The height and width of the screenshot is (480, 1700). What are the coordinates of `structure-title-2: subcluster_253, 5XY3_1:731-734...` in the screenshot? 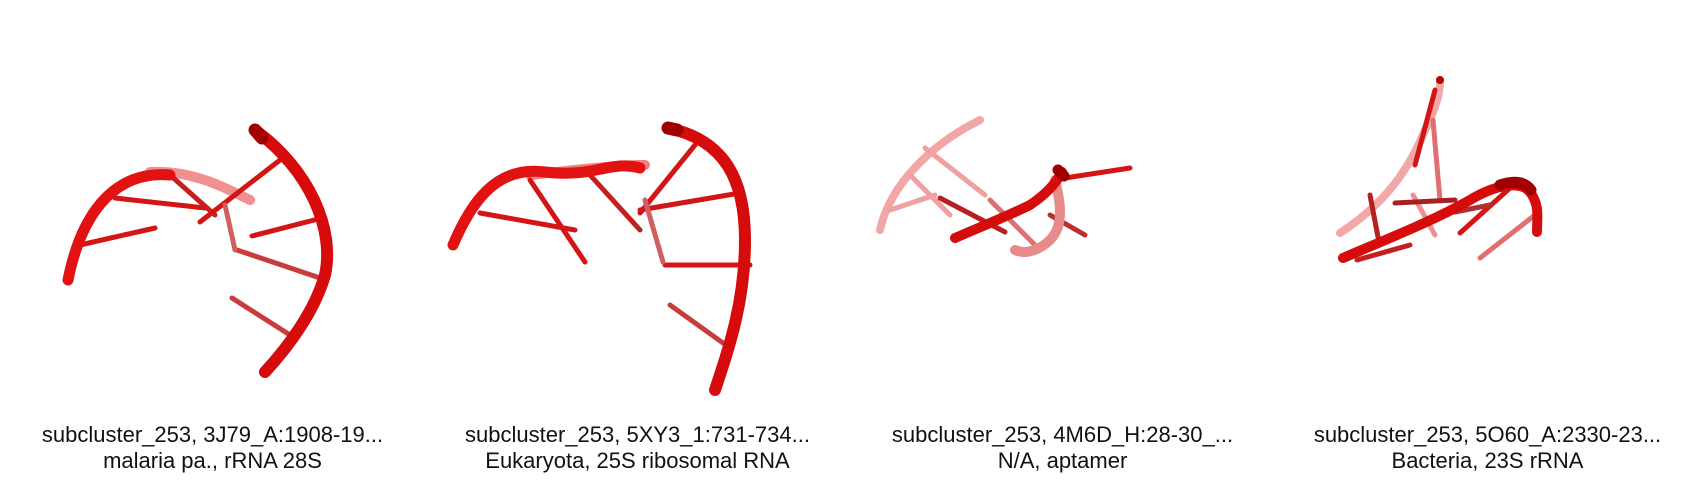 It's located at (637, 434).